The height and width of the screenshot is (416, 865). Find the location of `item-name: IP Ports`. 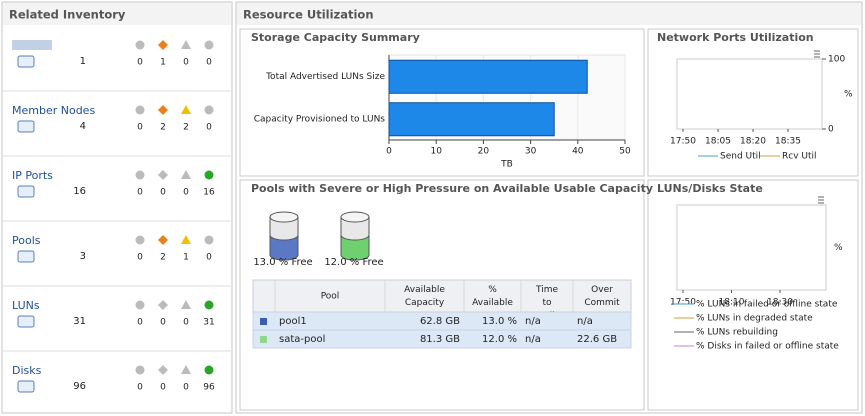

item-name: IP Ports is located at coordinates (32, 175).